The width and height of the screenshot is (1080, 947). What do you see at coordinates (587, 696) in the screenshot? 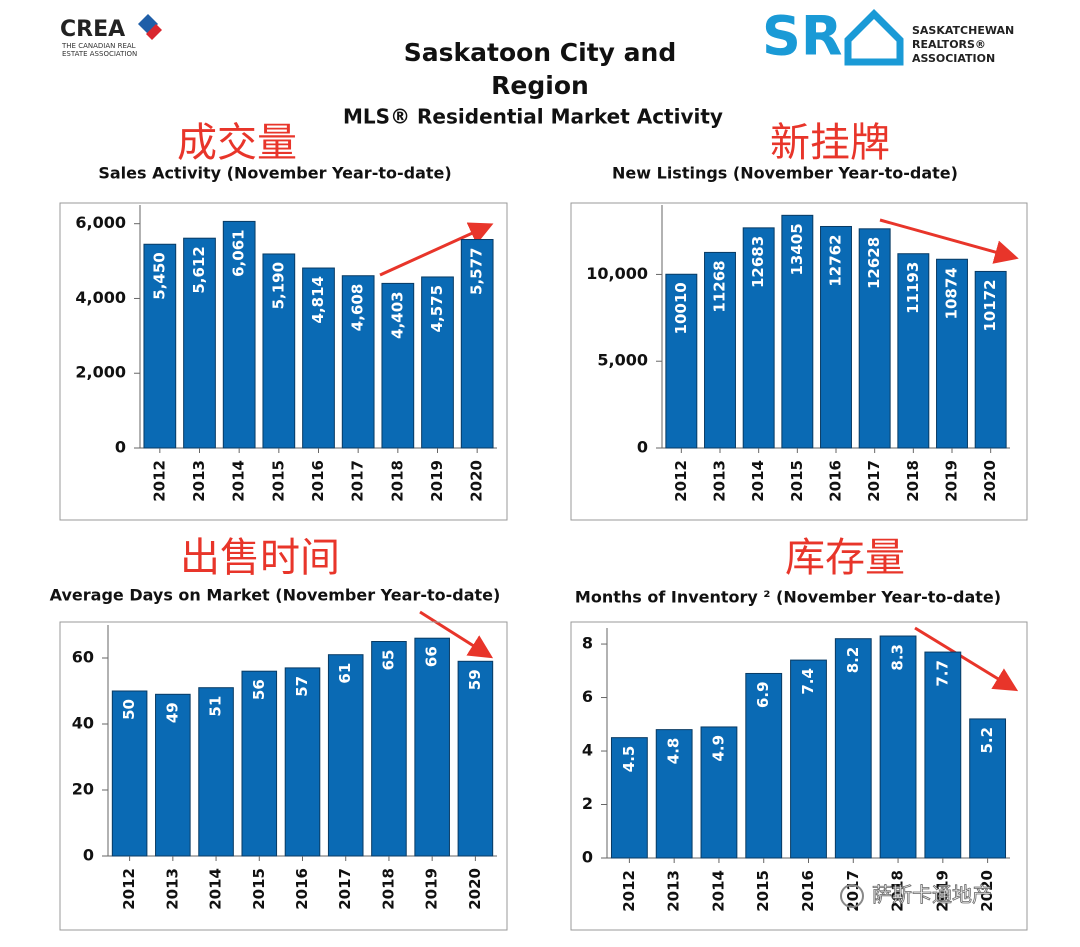
I see `y-tick-label: 6` at bounding box center [587, 696].